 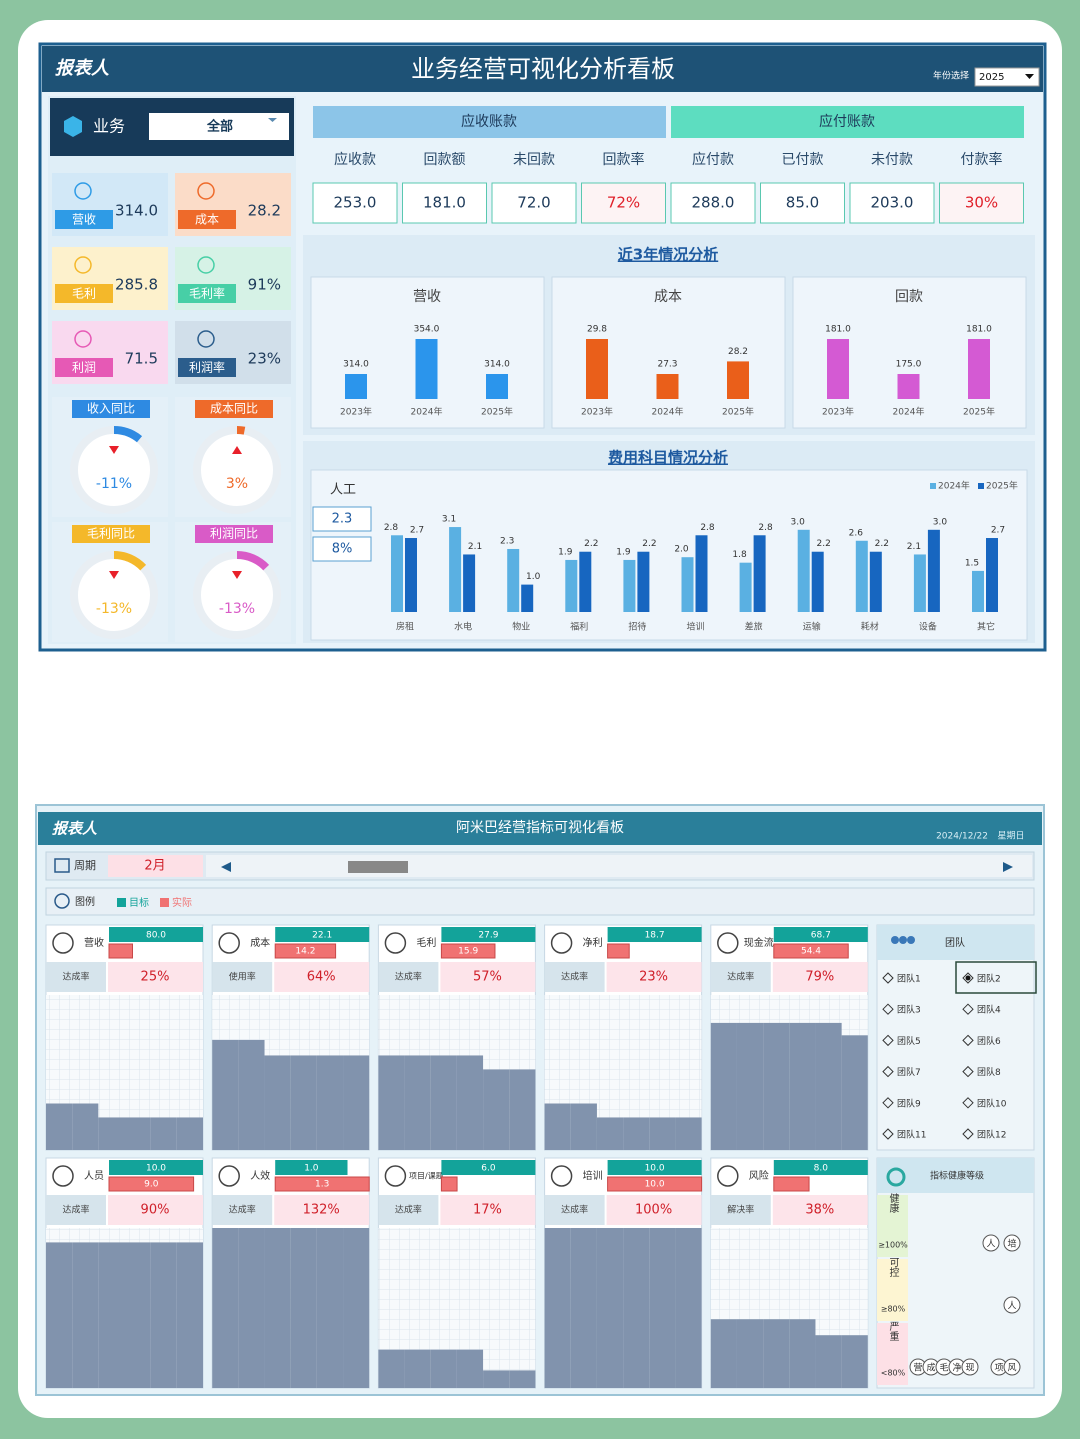 What do you see at coordinates (322, 936) in the screenshot?
I see `target-label: 22.1` at bounding box center [322, 936].